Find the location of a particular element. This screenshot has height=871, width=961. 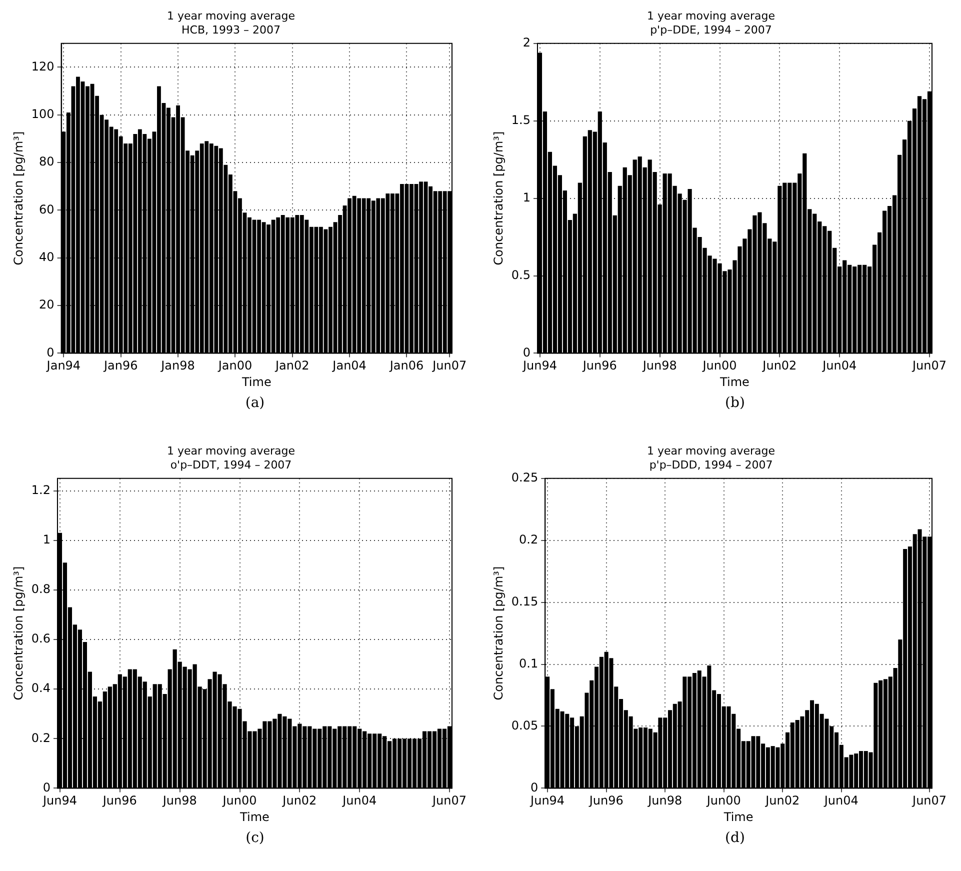

chart-subtitle: p'p–DDD, 1994 – 2007 is located at coordinates (711, 465).